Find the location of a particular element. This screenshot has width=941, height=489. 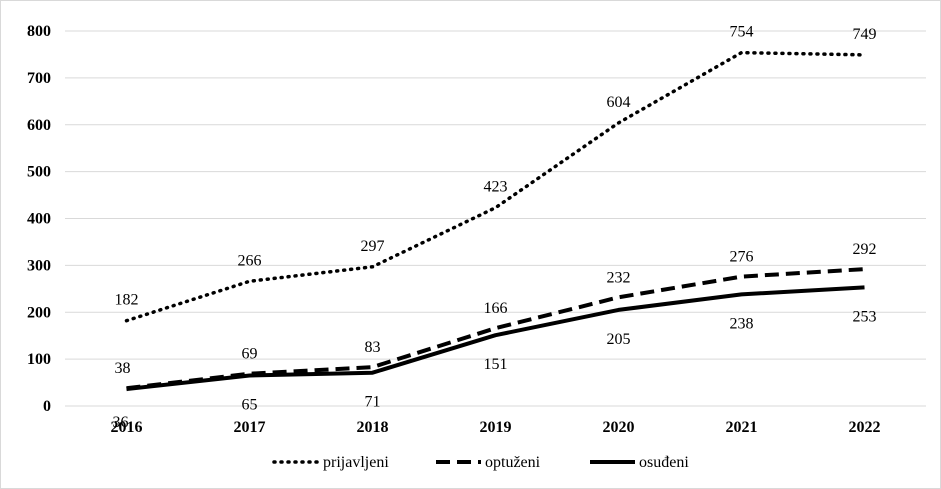

legend: prijavljeni optuženi osuđeni is located at coordinates (480, 462).